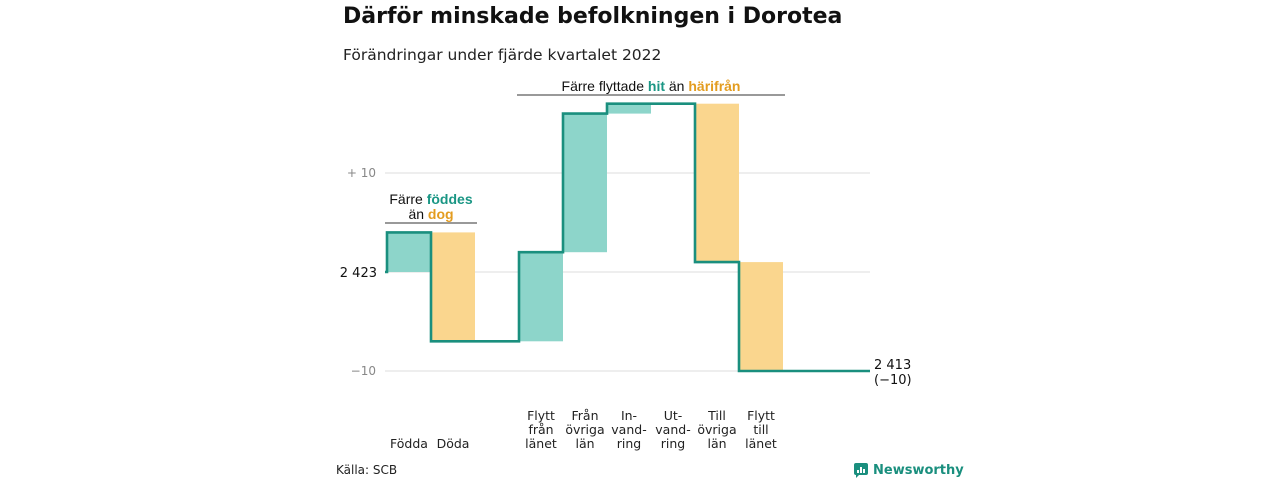 This screenshot has width=1280, height=480. What do you see at coordinates (761, 429) in the screenshot?
I see `x-tick-label-7: Flytt till länet` at bounding box center [761, 429].